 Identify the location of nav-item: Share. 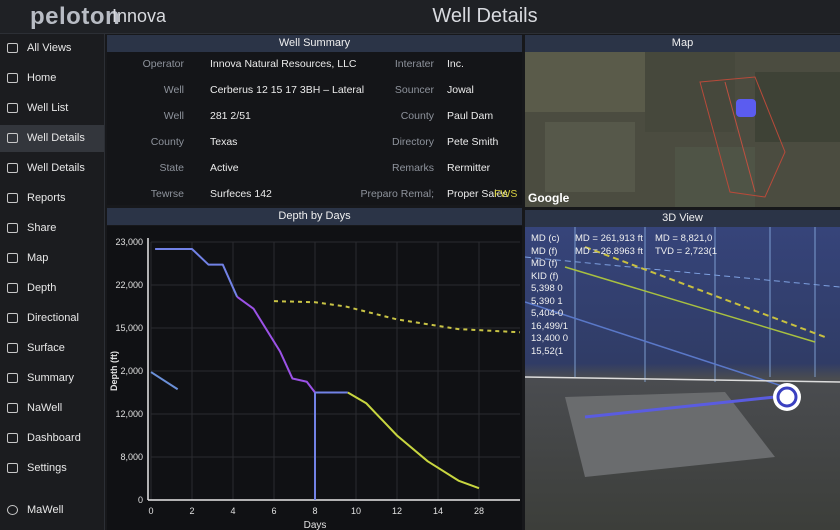
(52, 228).